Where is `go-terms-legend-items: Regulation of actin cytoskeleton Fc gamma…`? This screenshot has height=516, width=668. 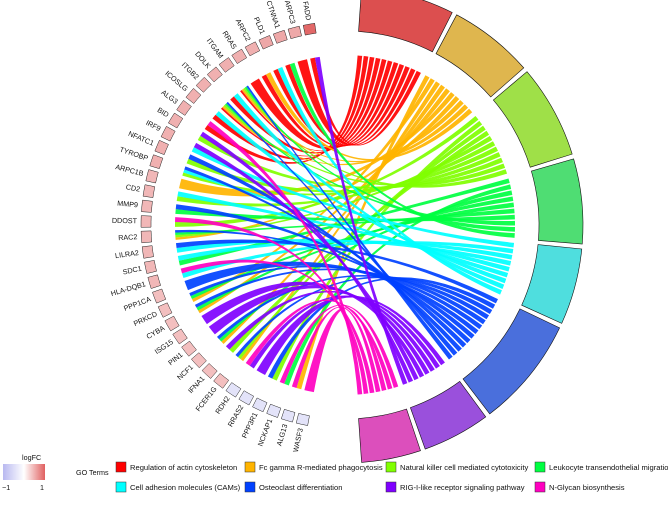 go-terms-legend-items: Regulation of actin cytoskeleton Fc gamma… is located at coordinates (391, 477).